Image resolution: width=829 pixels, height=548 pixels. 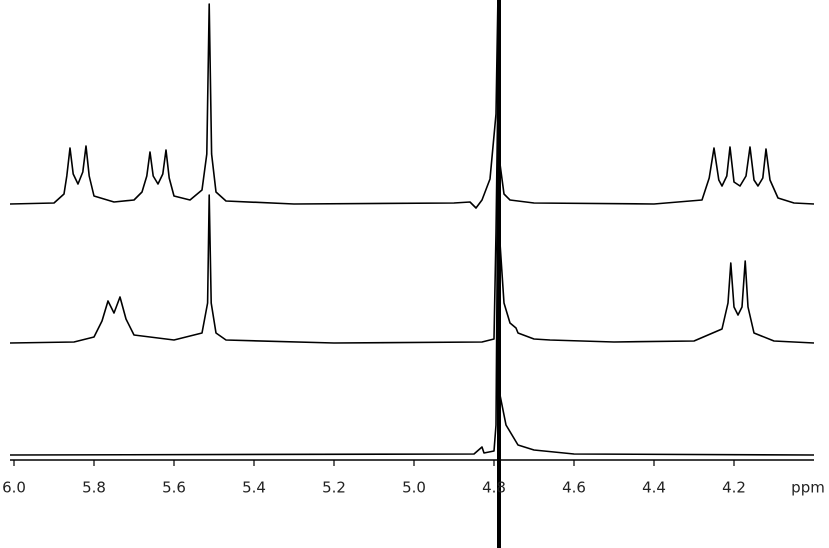 What do you see at coordinates (174, 488) in the screenshot?
I see `x-tick-label: 5.6` at bounding box center [174, 488].